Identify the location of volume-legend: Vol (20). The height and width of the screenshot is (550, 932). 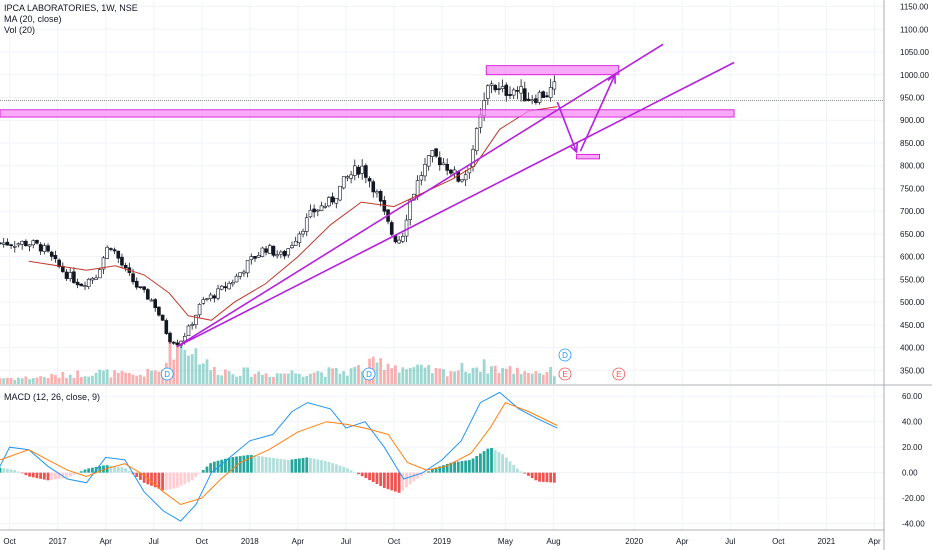
(20, 30).